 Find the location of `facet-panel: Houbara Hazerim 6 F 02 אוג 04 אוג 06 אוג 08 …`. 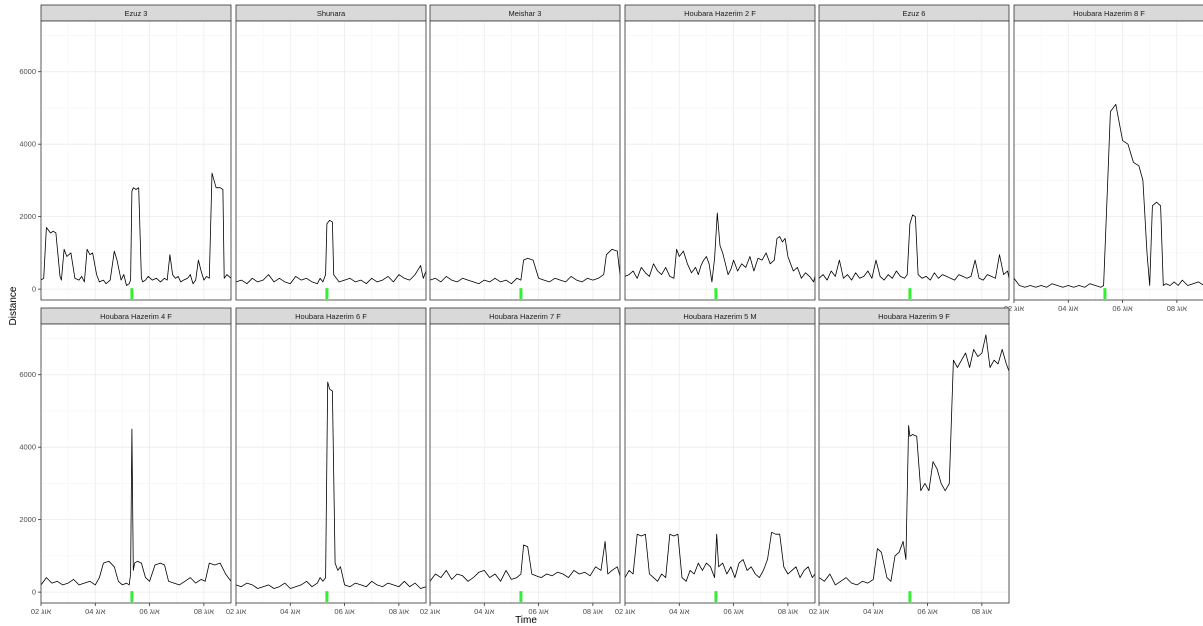

facet-panel: Houbara Hazerim 6 F 02 אוג 04 אוג 06 אוג 08 … is located at coordinates (326, 461).